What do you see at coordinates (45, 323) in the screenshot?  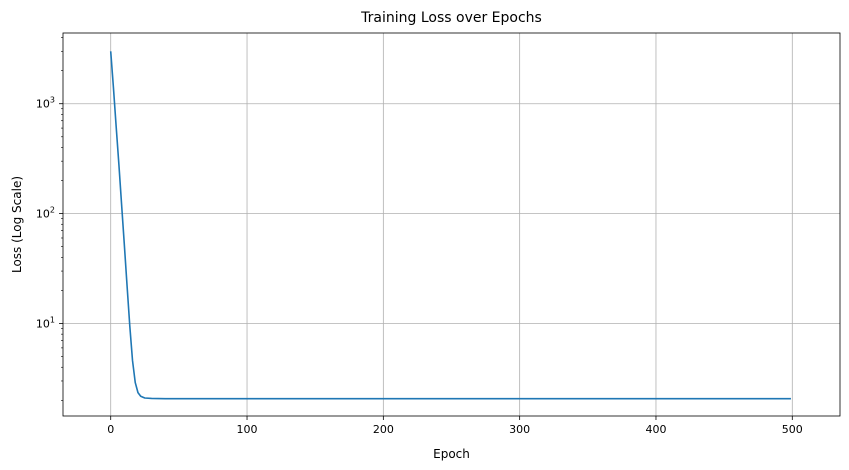 I see `y-tick-label: 10¹` at bounding box center [45, 323].